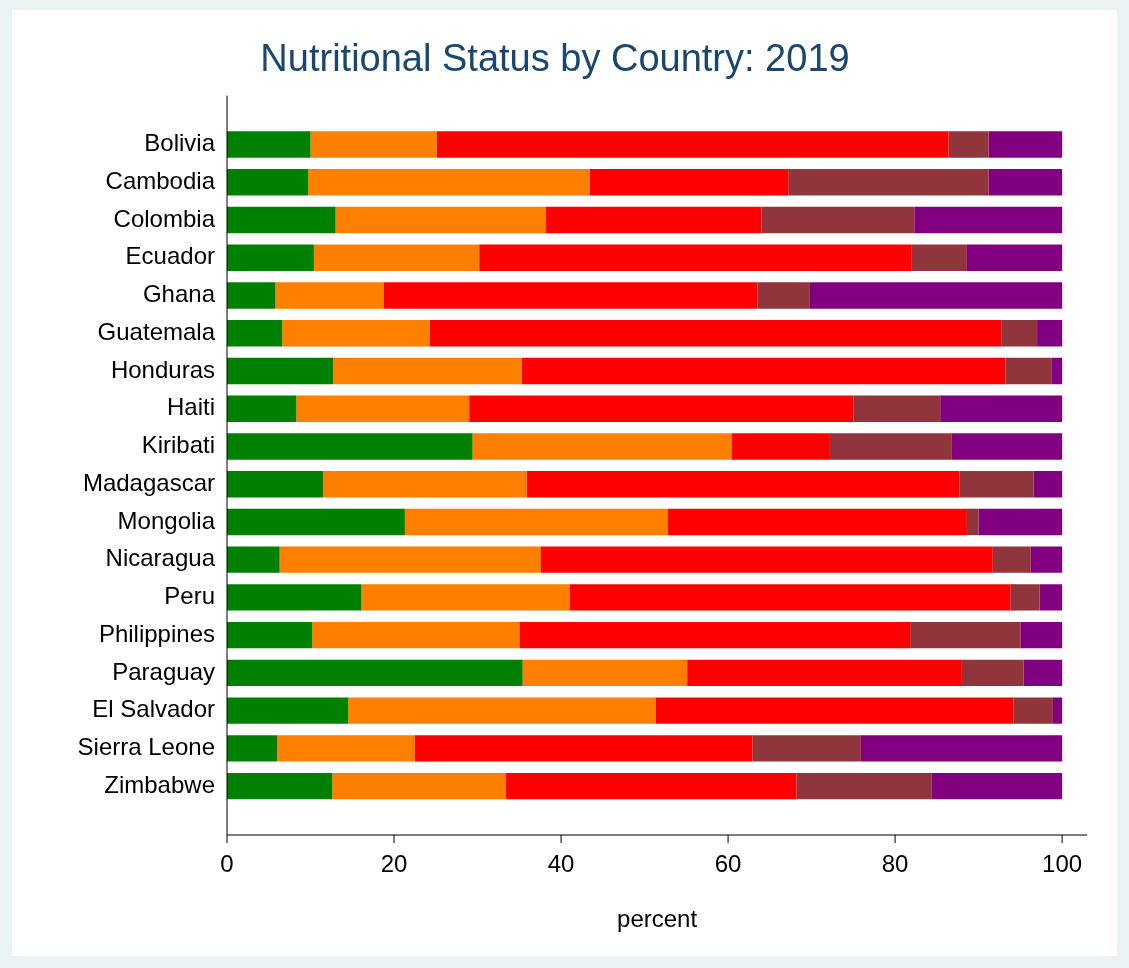  What do you see at coordinates (189, 596) in the screenshot?
I see `y-tick-label: Peru` at bounding box center [189, 596].